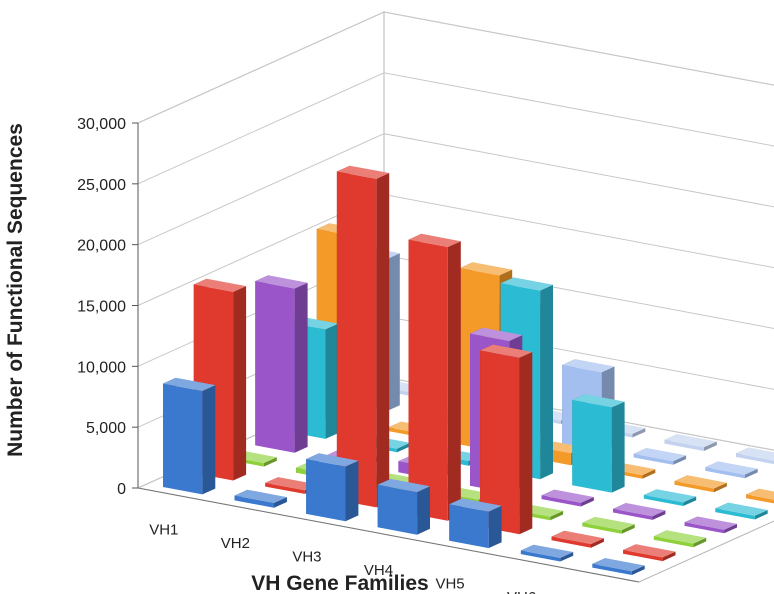  Describe the element at coordinates (101, 185) in the screenshot. I see `y-tick-label: 25,000` at that location.